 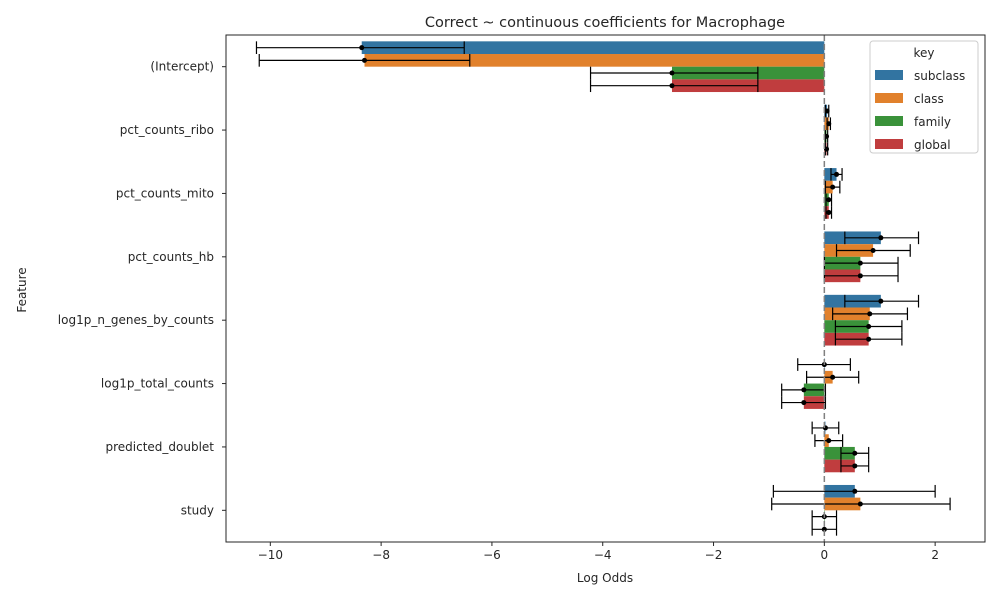 I want to click on legend-label: class, so click(x=929, y=99).